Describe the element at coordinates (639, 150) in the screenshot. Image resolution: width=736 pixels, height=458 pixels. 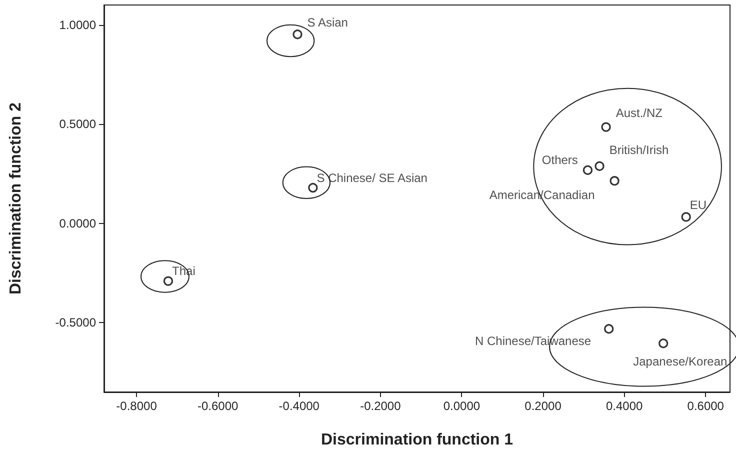
I see `series-label: British/Irish` at that location.